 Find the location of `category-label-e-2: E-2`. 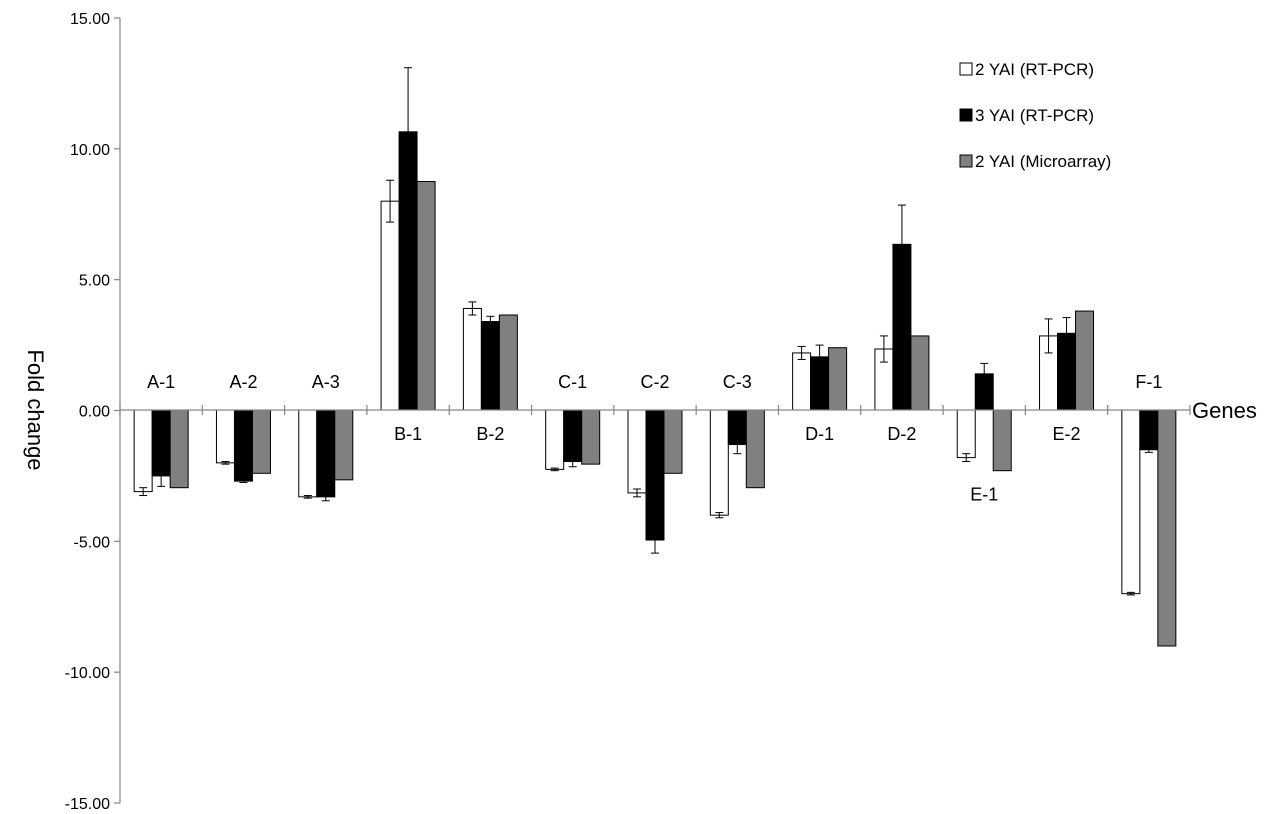

category-label-e-2: E-2 is located at coordinates (1067, 434).